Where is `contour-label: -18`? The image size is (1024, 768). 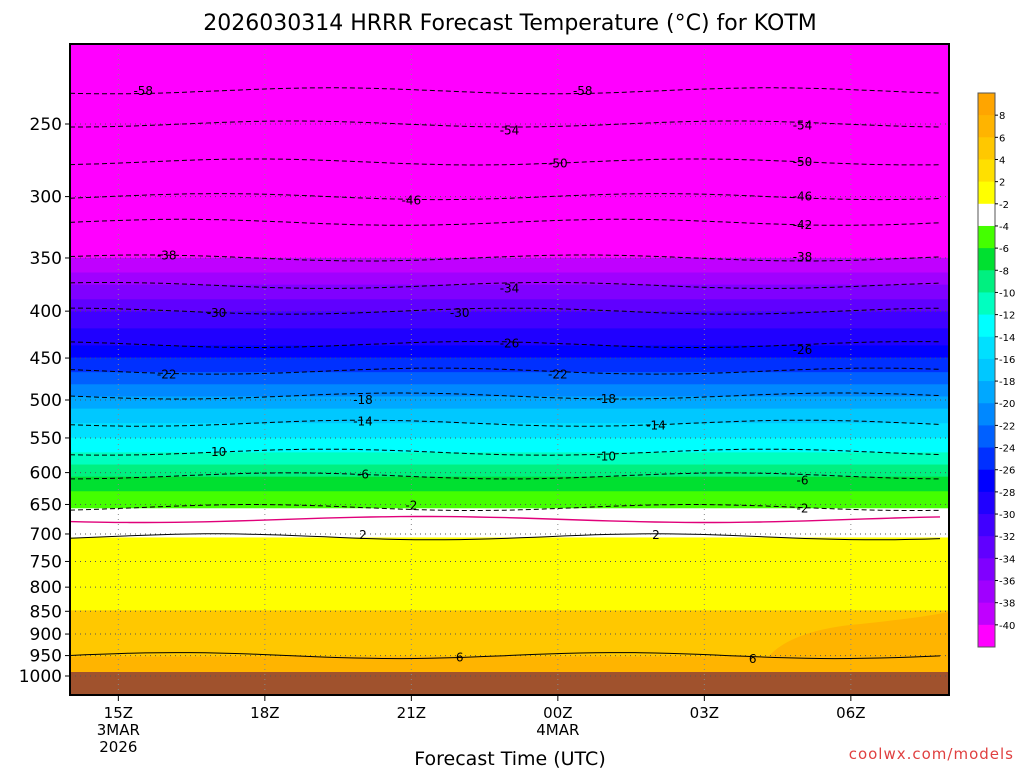 contour-label: -18 is located at coordinates (606, 399).